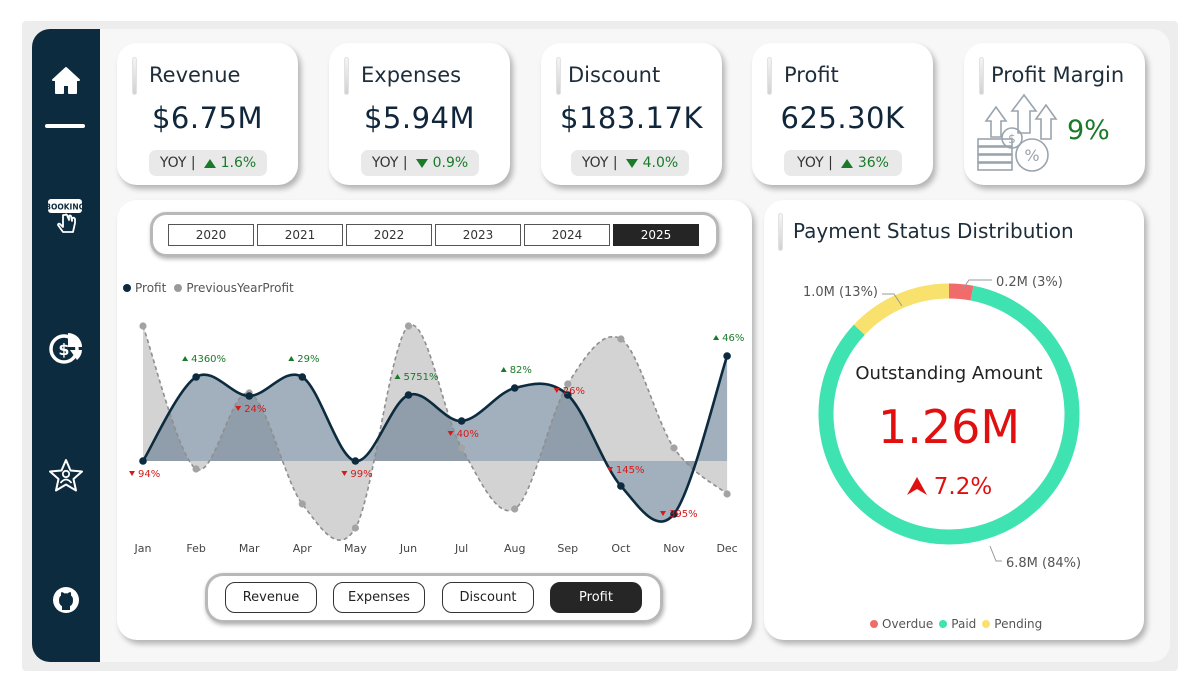 This screenshot has width=1200, height=694. Describe the element at coordinates (630, 163) in the screenshot. I see `yoy-badge: YOY | 4.0%` at that location.